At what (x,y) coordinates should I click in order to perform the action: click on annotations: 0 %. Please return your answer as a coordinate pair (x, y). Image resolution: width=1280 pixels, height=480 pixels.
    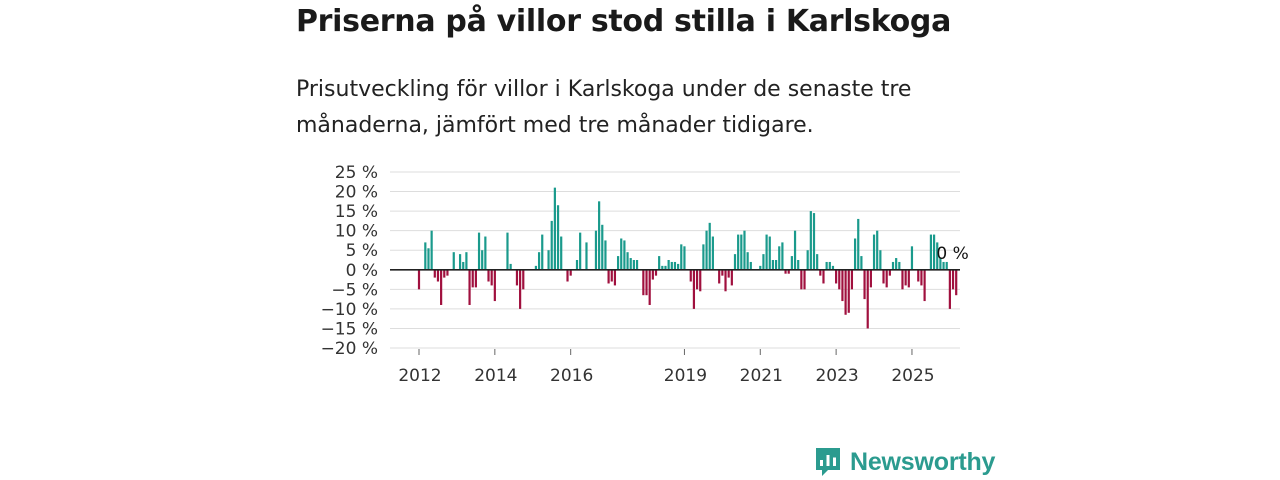
    Looking at the image, I should click on (952, 254).